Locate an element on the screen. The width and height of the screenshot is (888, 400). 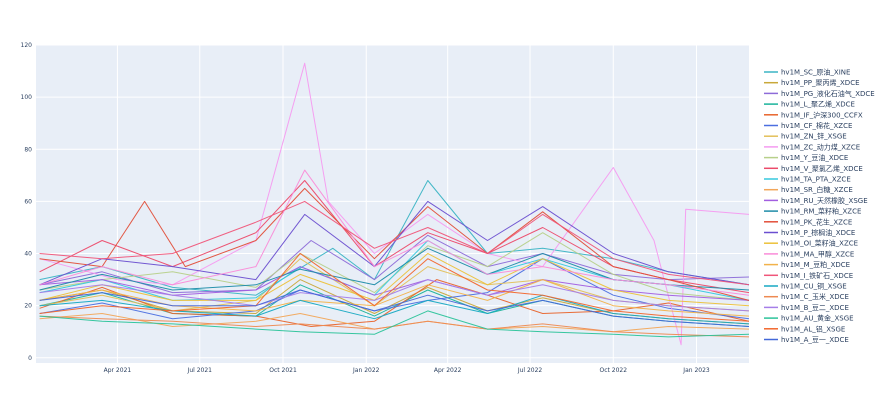
x-tick-label: Oct 2022 is located at coordinates (613, 370).